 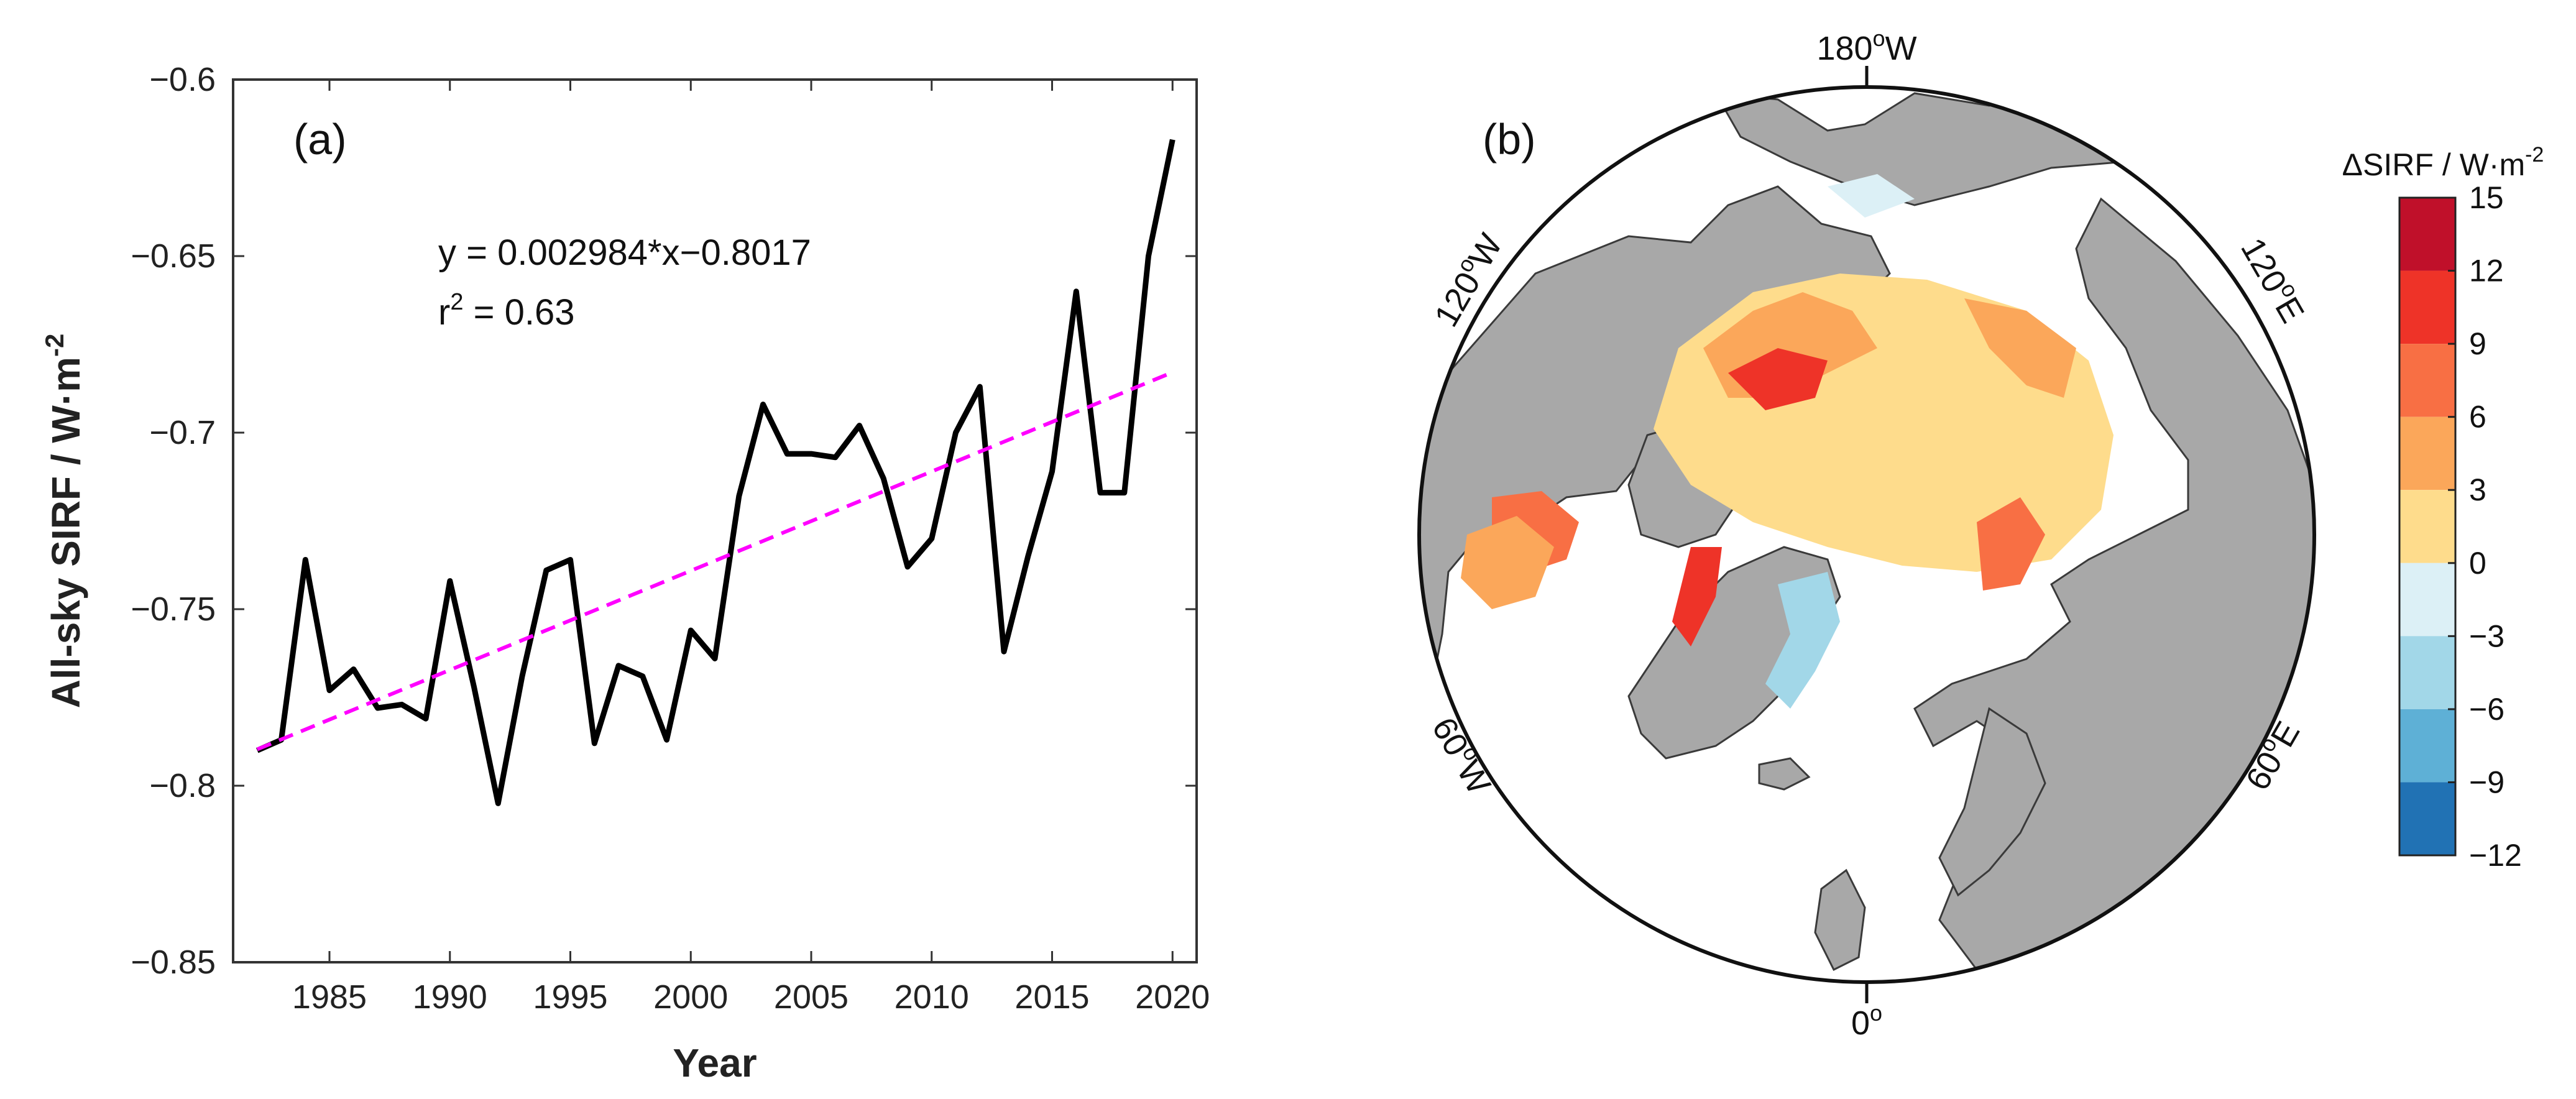 I want to click on colorbar-tick-label-0: 15, so click(x=2486, y=197).